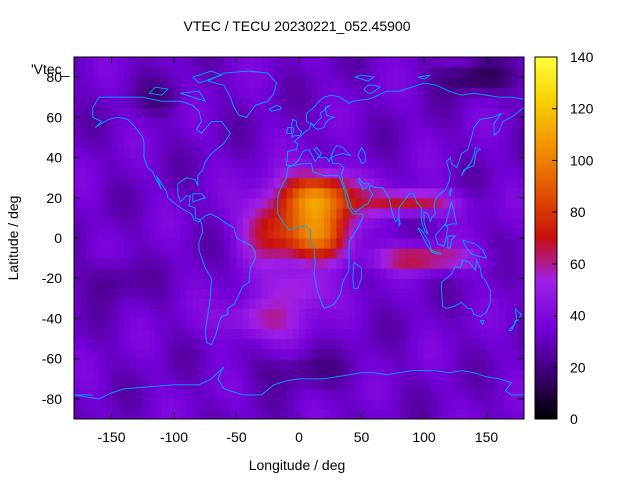  I want to click on colorbar-tick-label: 0, so click(574, 419).